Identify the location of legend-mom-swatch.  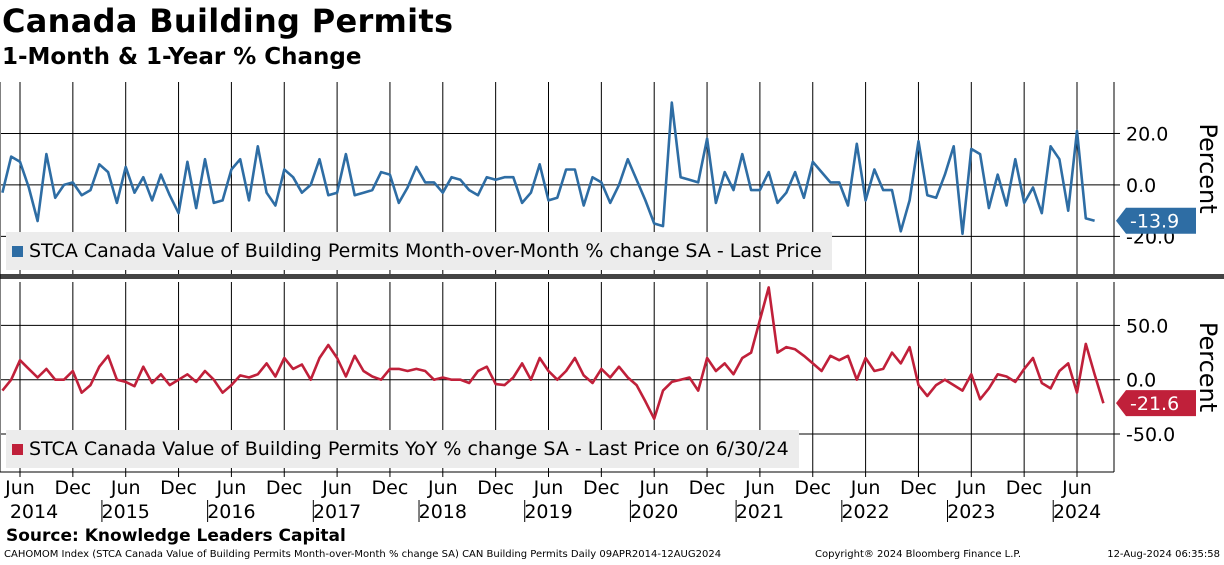
(17, 251).